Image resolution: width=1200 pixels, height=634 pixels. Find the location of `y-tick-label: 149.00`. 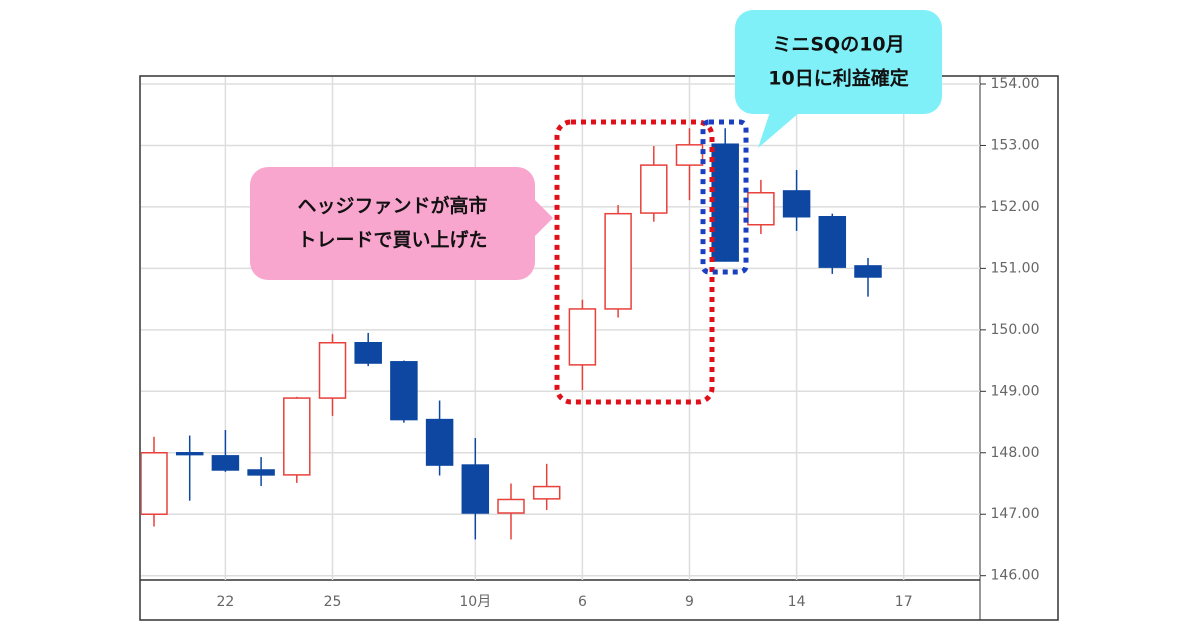

y-tick-label: 149.00 is located at coordinates (1015, 391).